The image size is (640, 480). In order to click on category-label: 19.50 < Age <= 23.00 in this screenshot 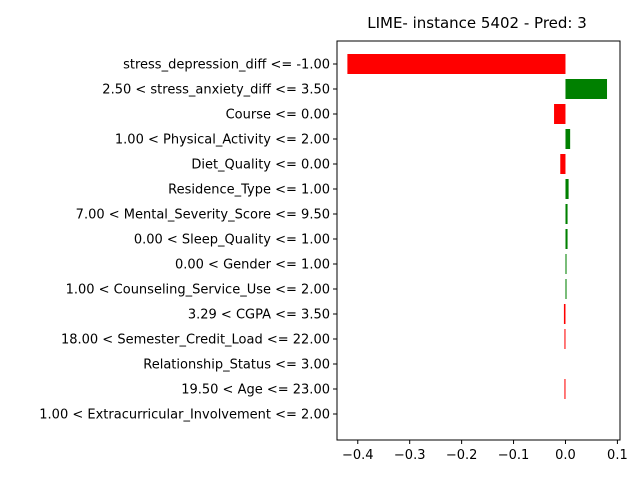, I will do `click(255, 390)`.